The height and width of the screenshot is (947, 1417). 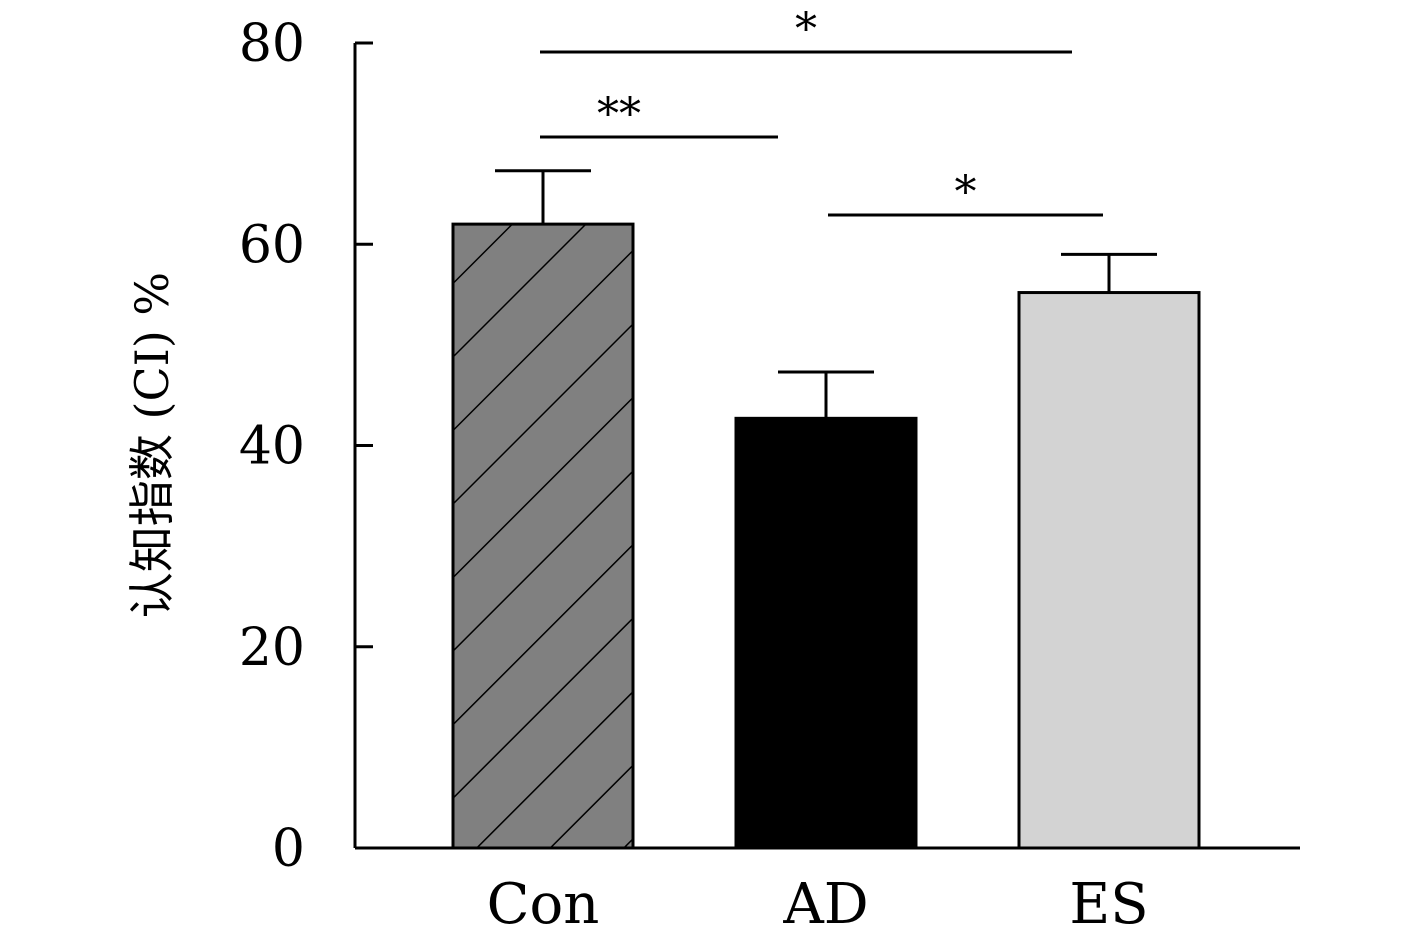 What do you see at coordinates (272, 245) in the screenshot?
I see `y-tick-label: 60` at bounding box center [272, 245].